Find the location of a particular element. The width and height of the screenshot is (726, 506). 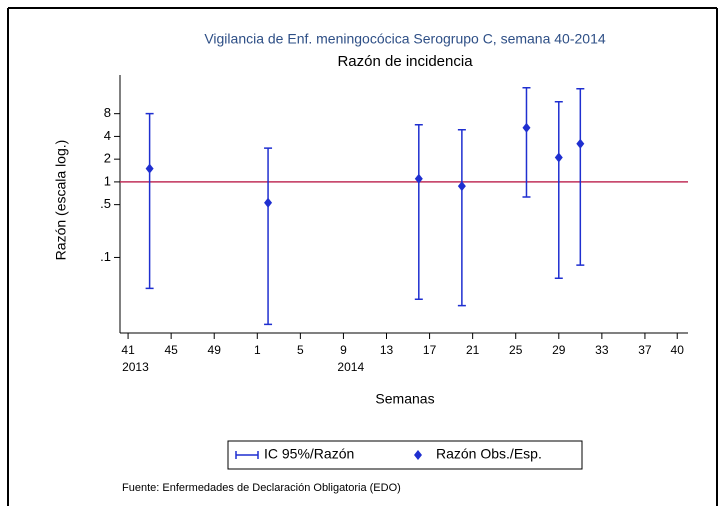

y-tick-label: 1 is located at coordinates (107, 180).